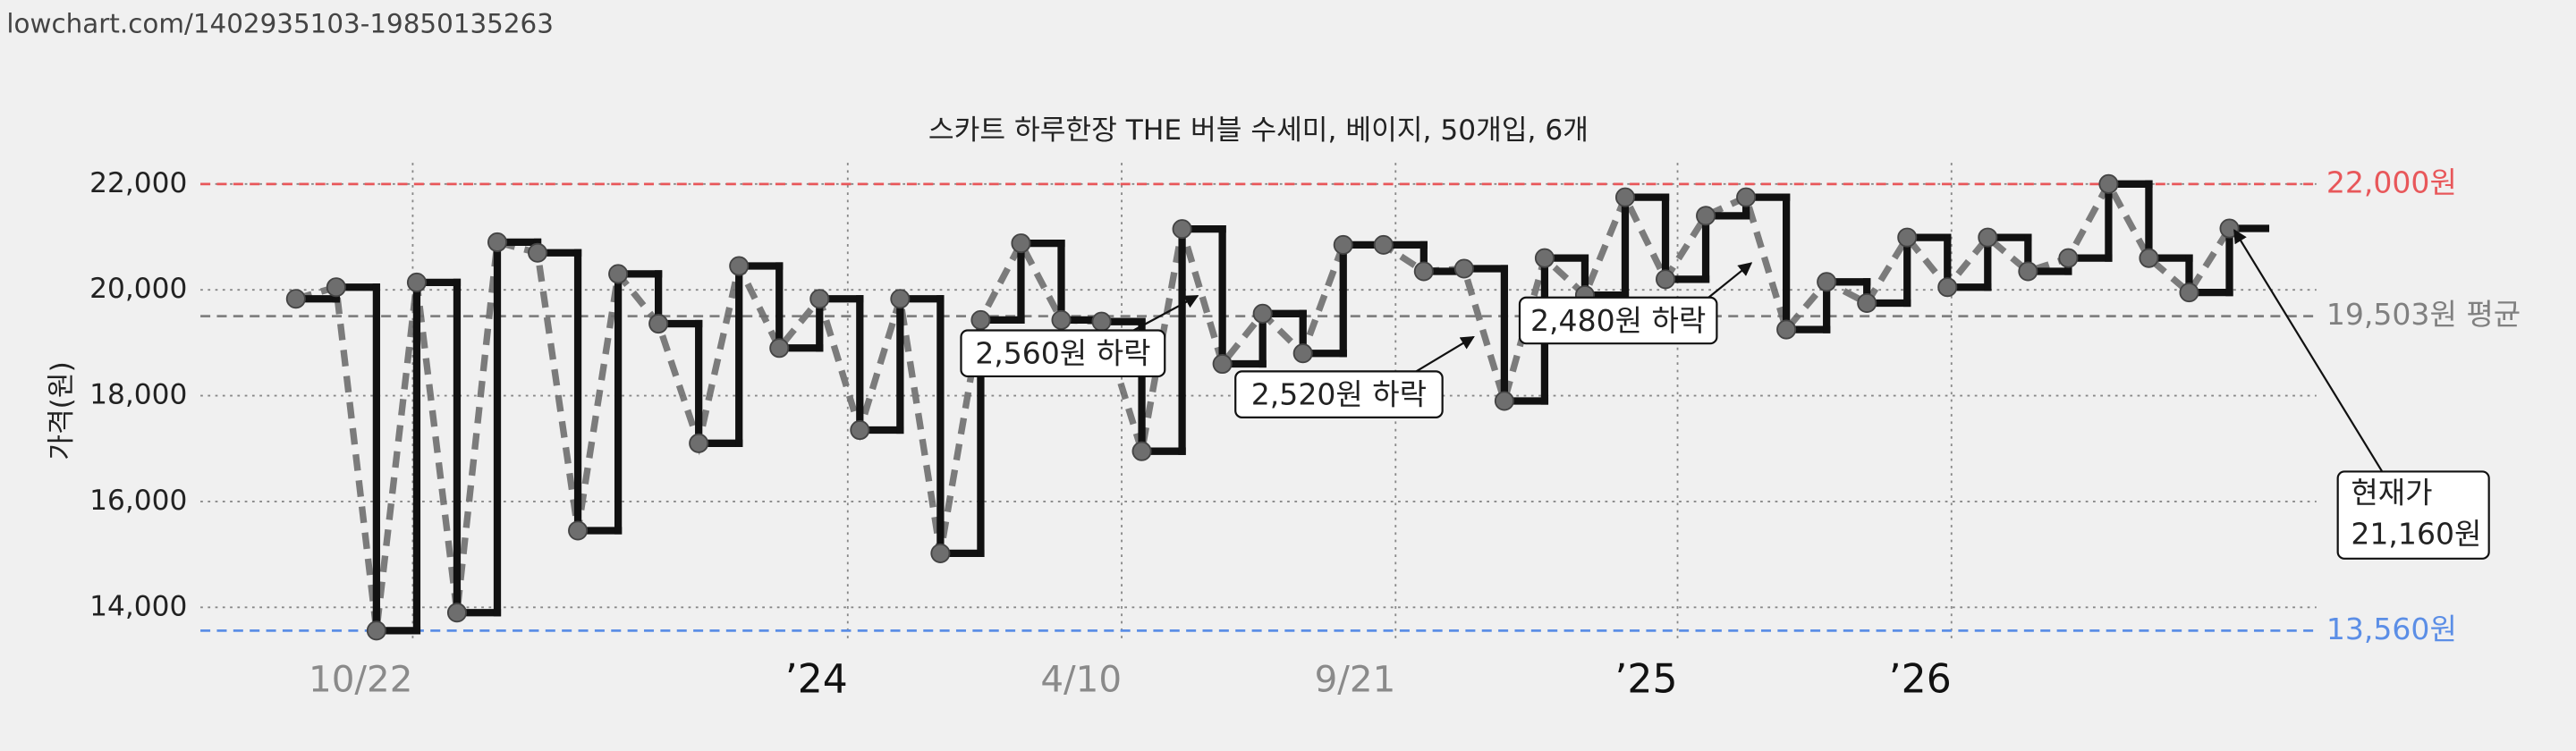  What do you see at coordinates (138, 183) in the screenshot?
I see `y-tick-label: 22,000` at bounding box center [138, 183].